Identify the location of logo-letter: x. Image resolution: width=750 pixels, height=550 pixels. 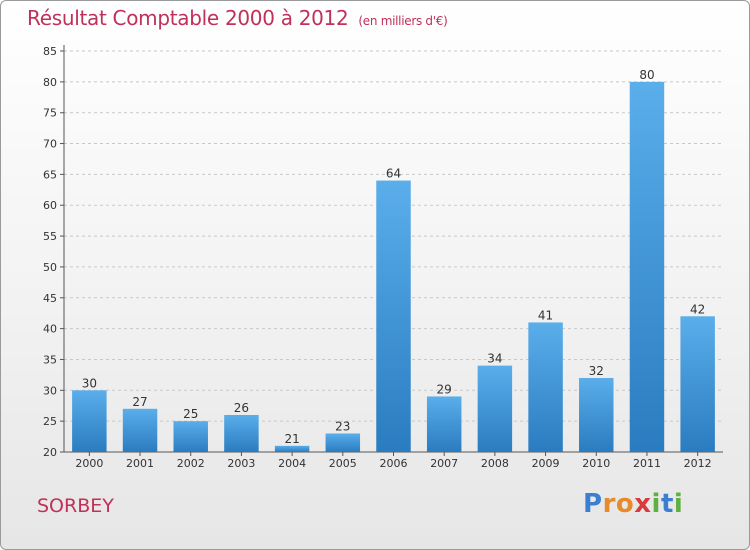
(643, 504).